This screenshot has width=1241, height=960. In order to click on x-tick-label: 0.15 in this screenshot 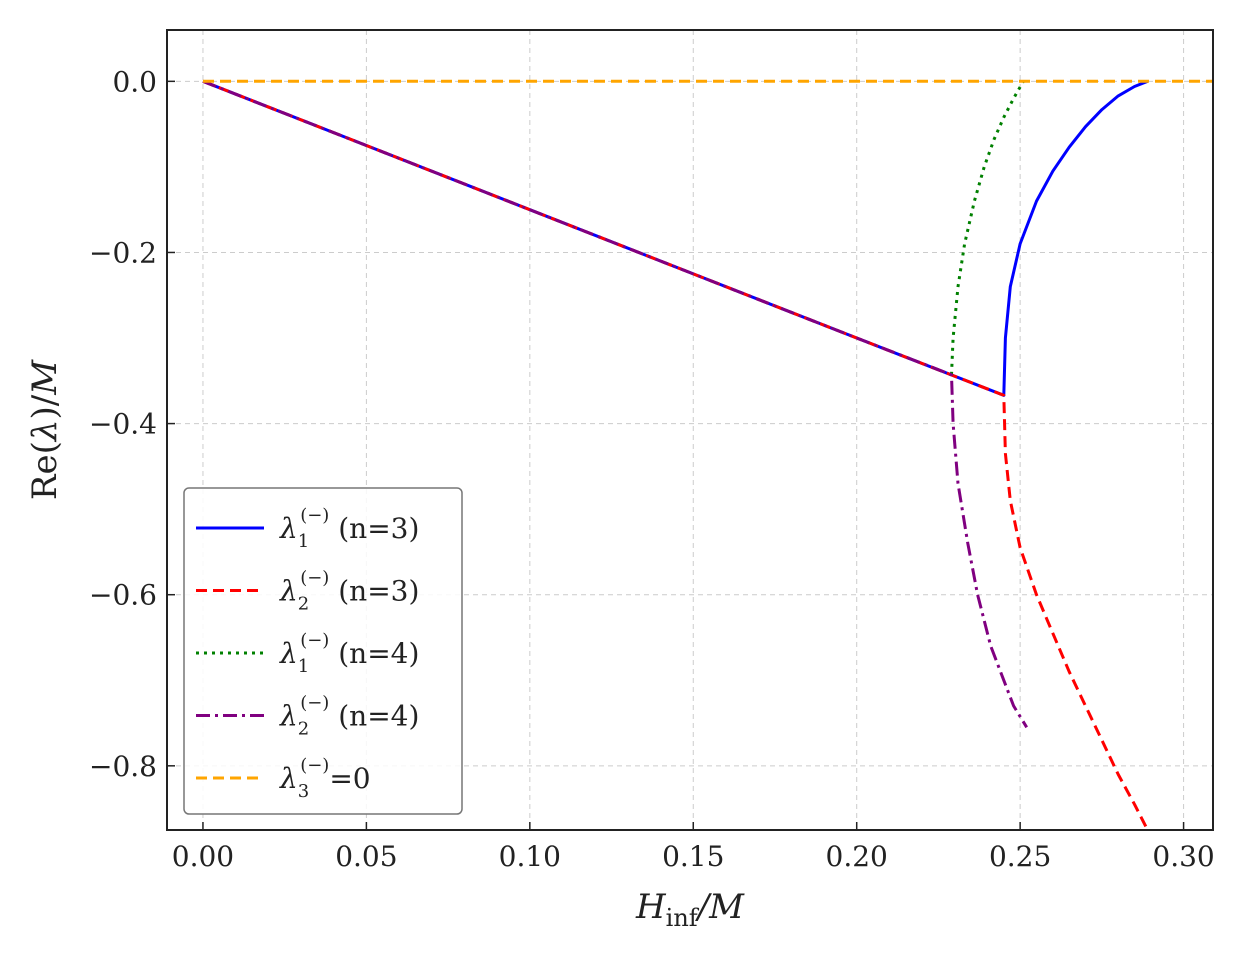, I will do `click(693, 856)`.